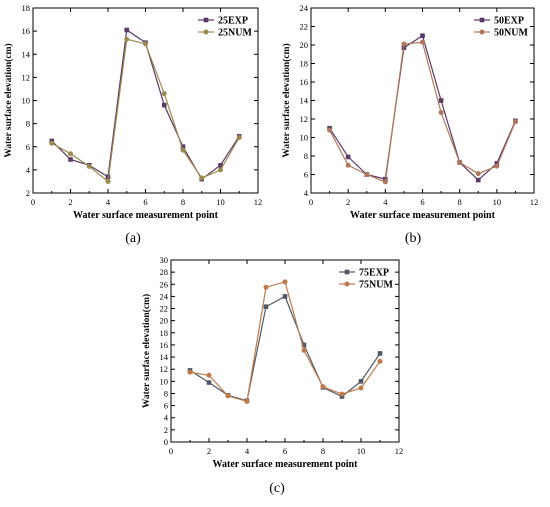 This screenshot has height=507, width=550. I want to click on y-tick-label: 30, so click(164, 260).